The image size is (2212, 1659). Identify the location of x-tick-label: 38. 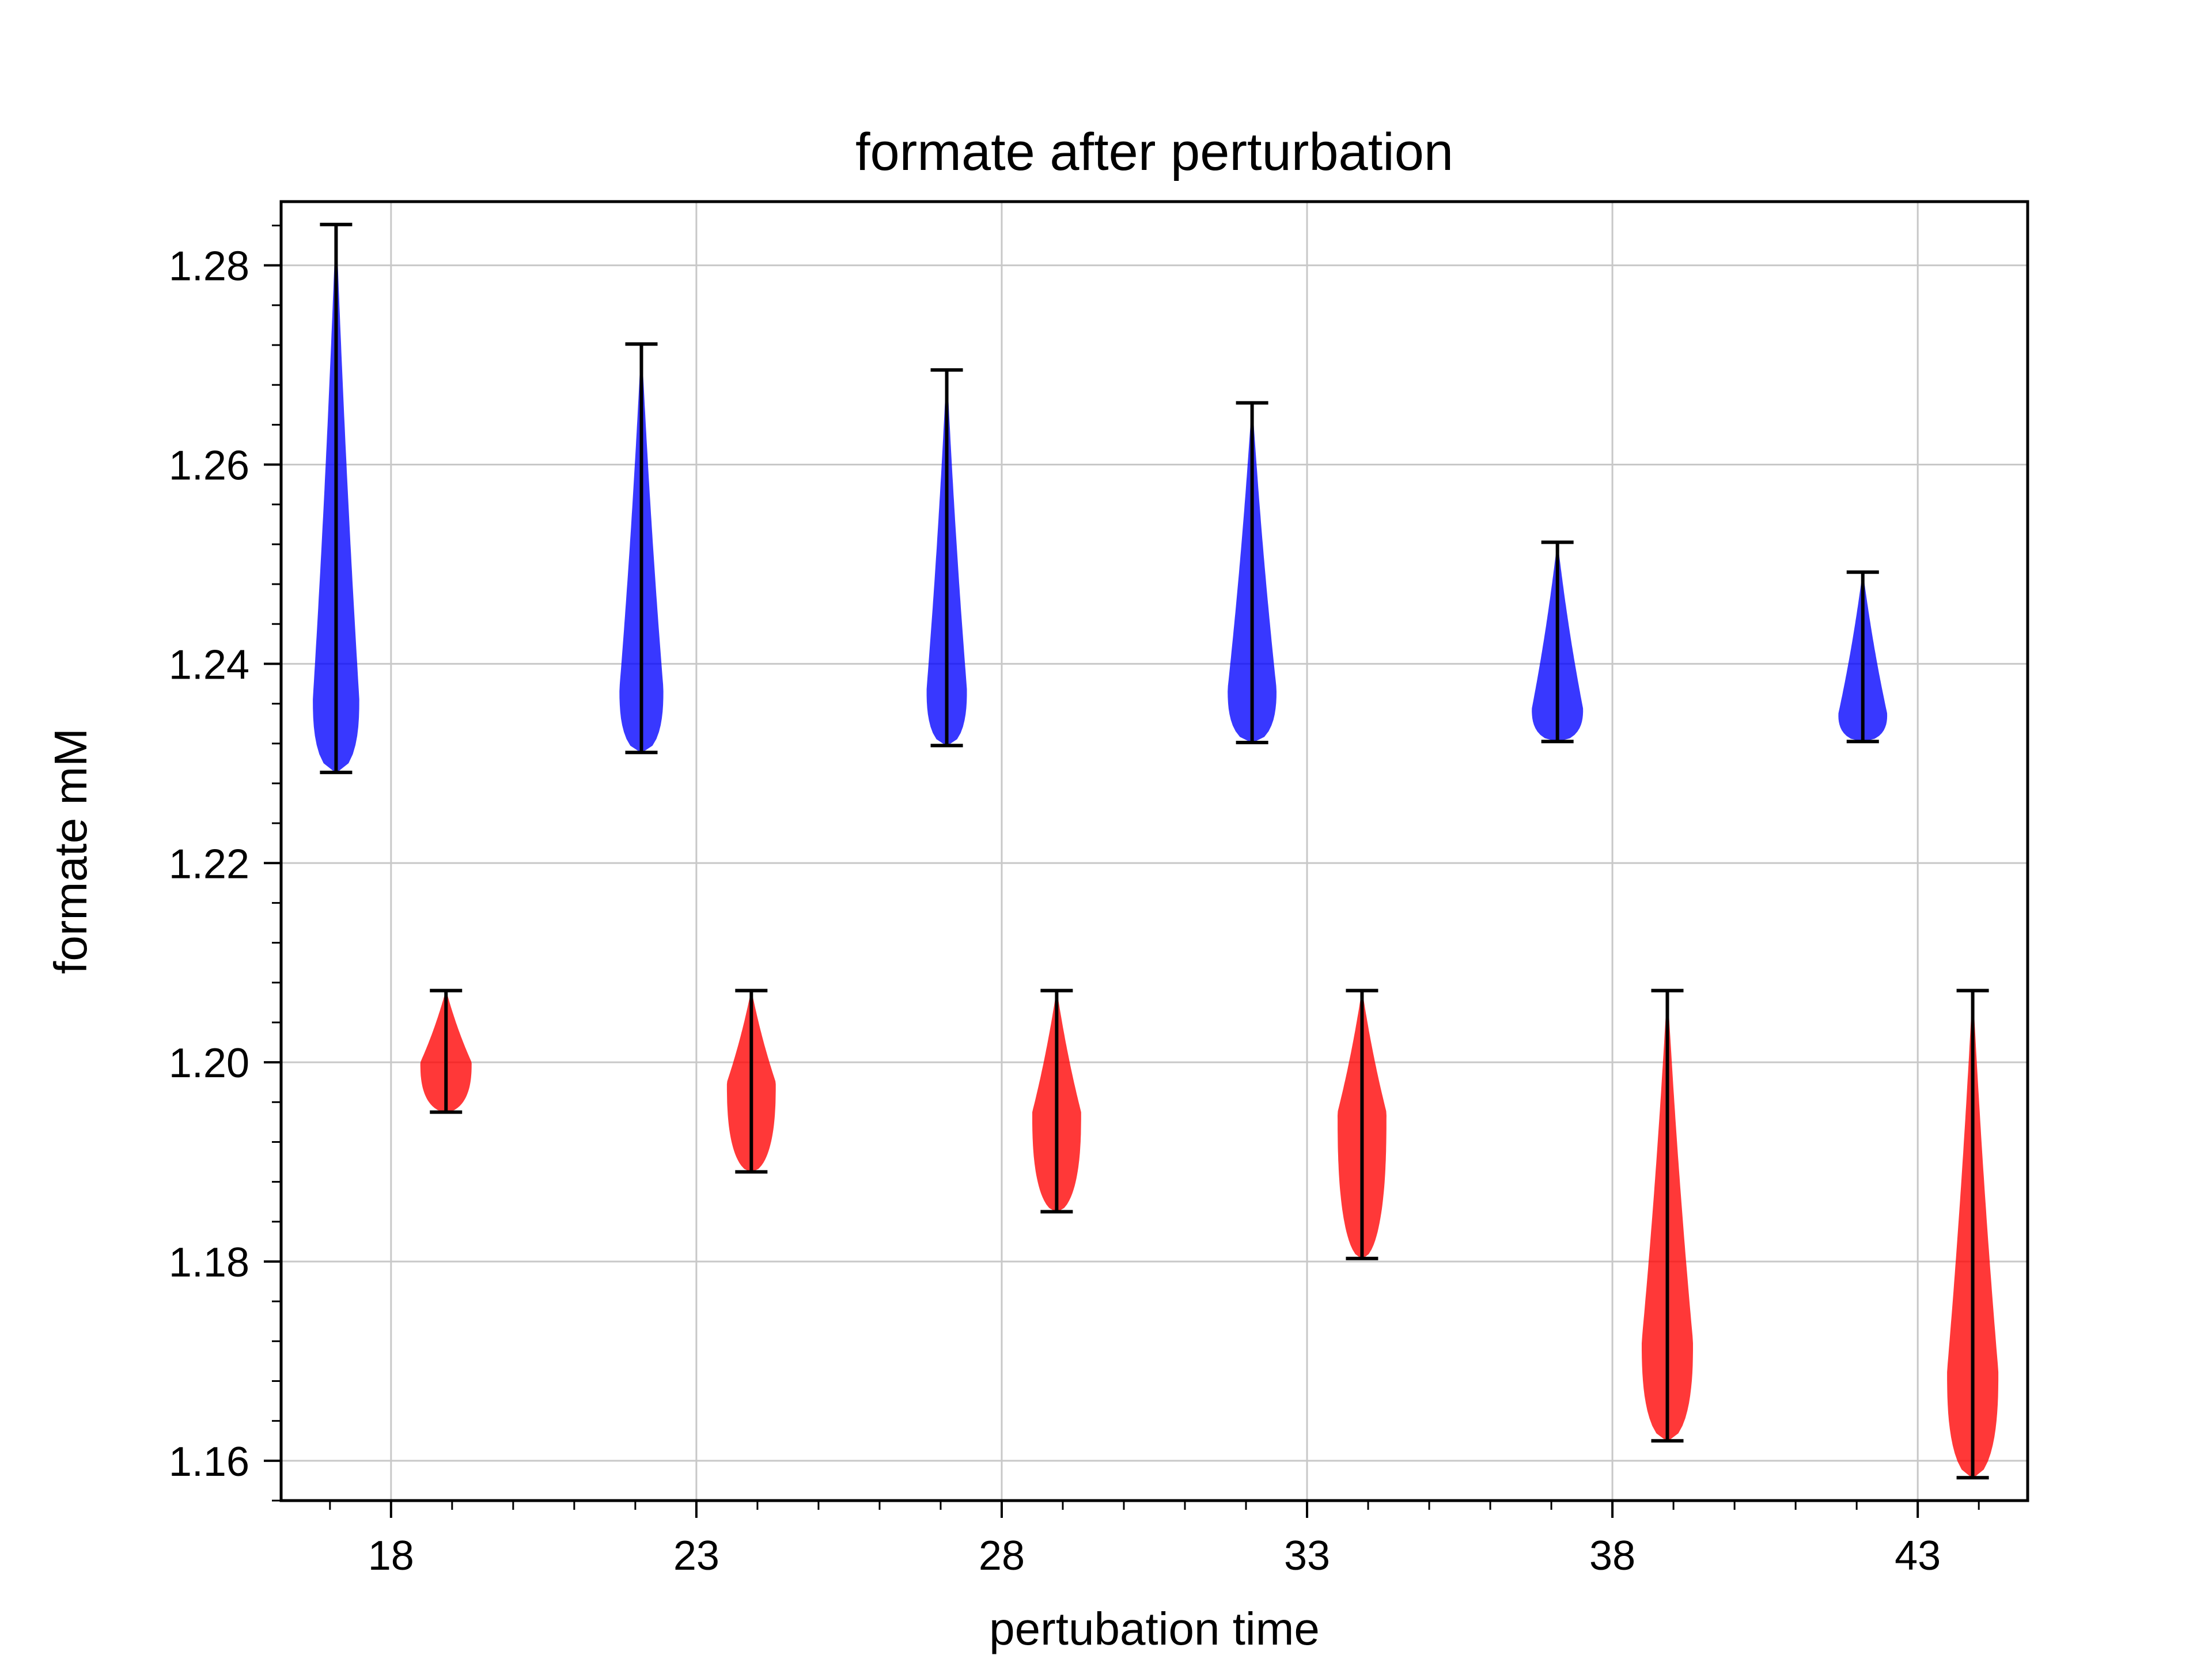
(1612, 1556).